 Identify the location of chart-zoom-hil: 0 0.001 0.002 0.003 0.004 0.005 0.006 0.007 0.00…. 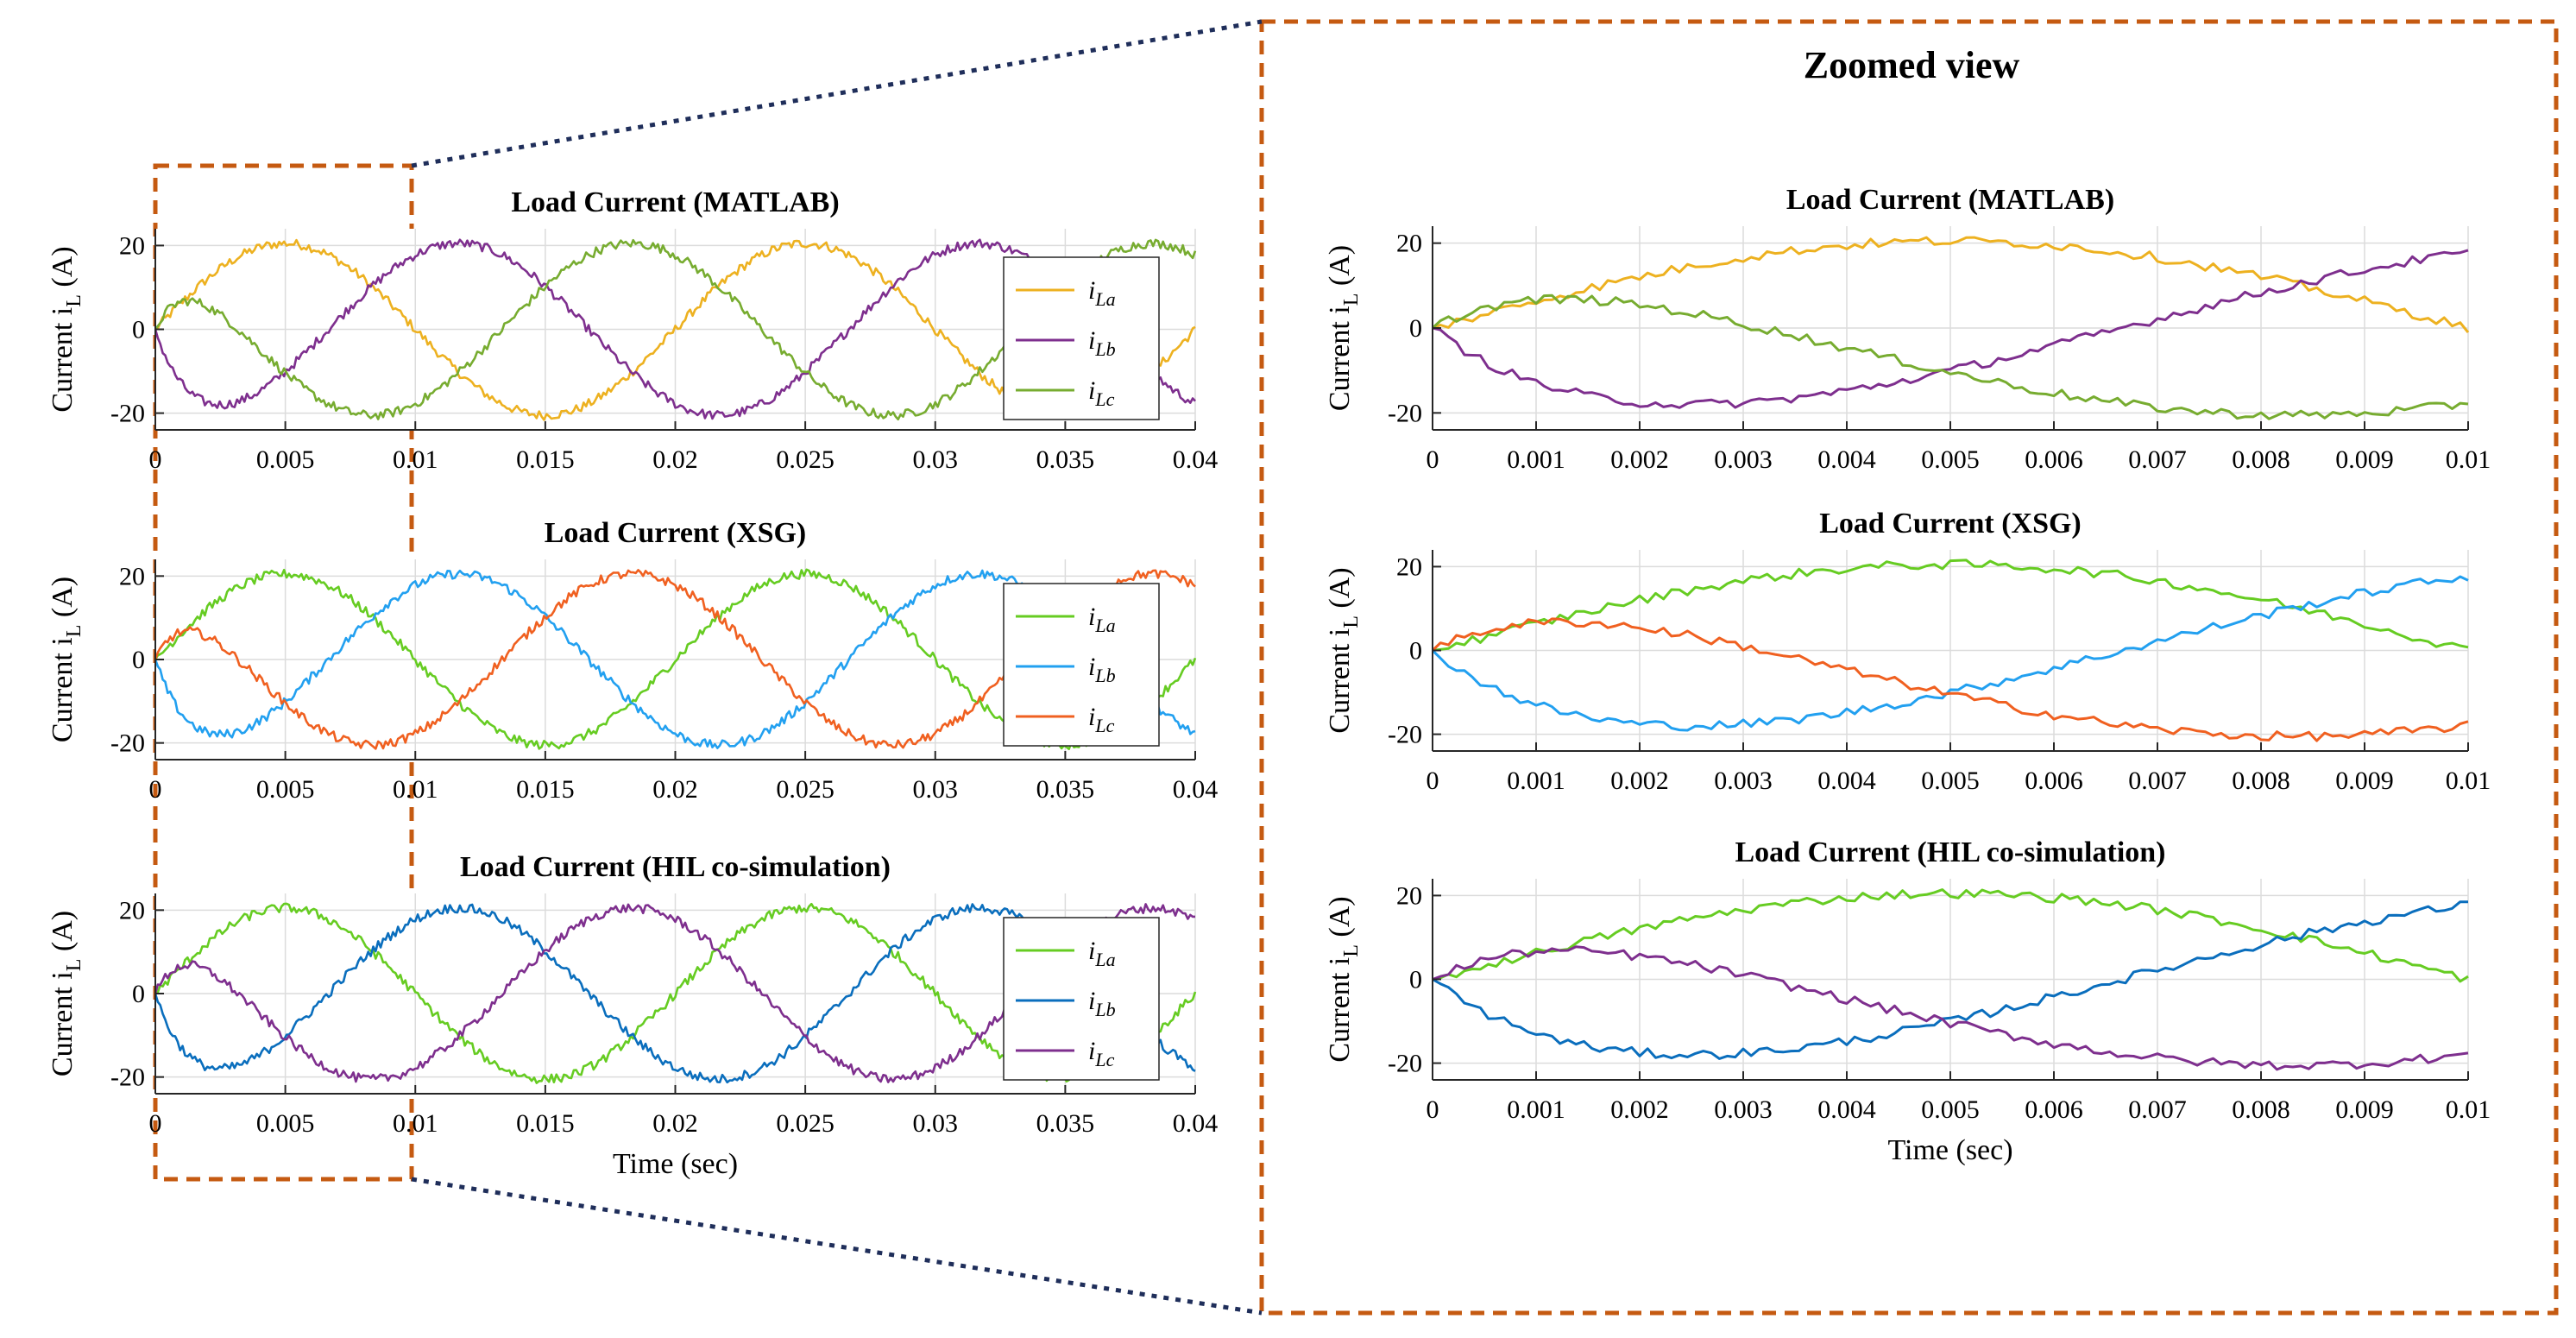
(1907, 1001).